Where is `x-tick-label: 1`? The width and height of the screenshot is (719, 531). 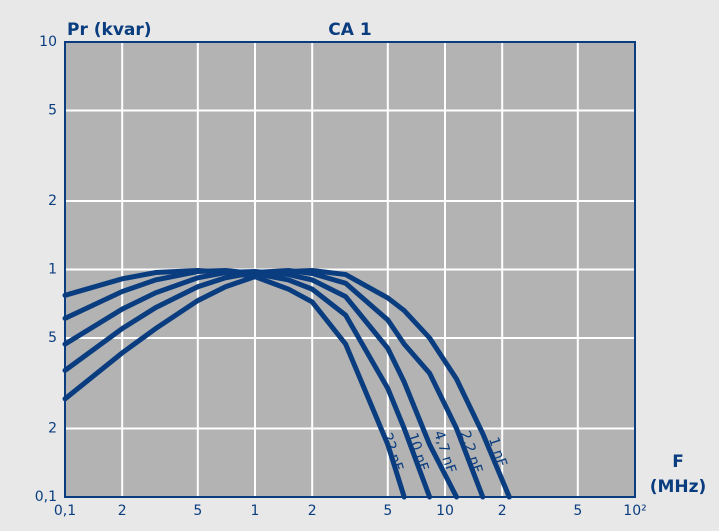
x-tick-label: 1 is located at coordinates (255, 511).